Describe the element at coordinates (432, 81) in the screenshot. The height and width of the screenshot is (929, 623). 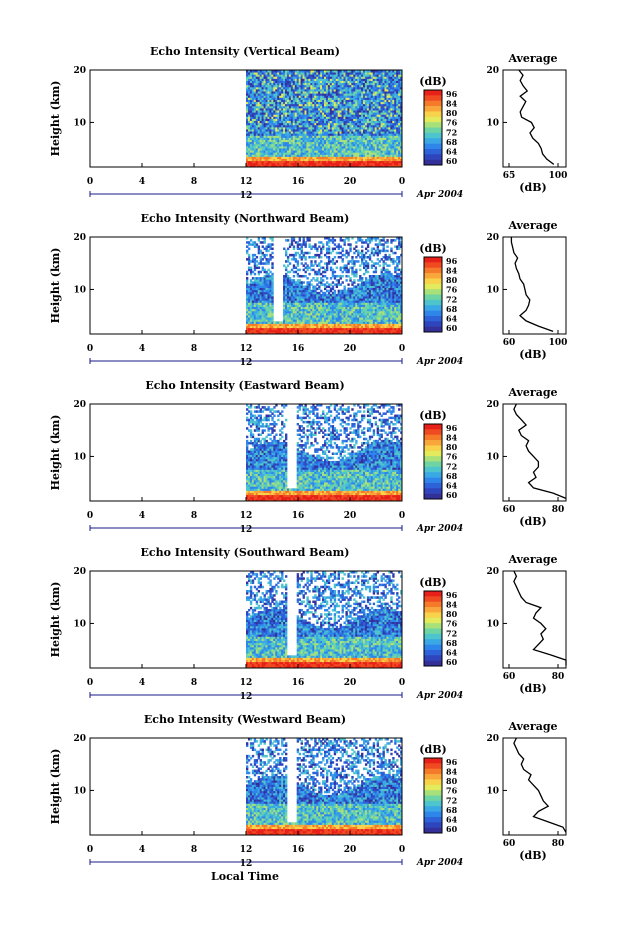
I see `colorbar-unit: (dB)` at that location.